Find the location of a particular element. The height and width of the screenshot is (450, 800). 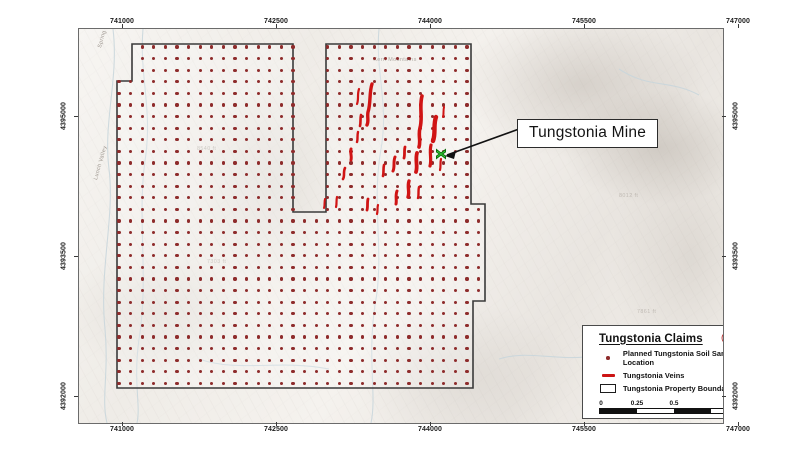

map-legend: Tungstonia Claims SPARTAN METALS is located at coordinates (652, 372).